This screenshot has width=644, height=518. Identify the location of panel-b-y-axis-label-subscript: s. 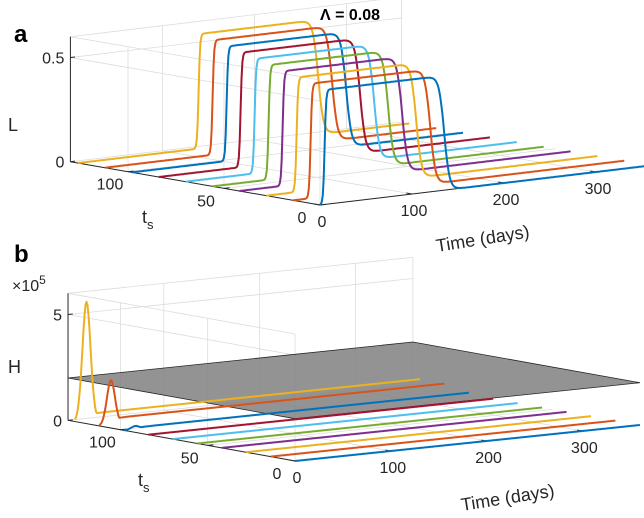
(146, 487).